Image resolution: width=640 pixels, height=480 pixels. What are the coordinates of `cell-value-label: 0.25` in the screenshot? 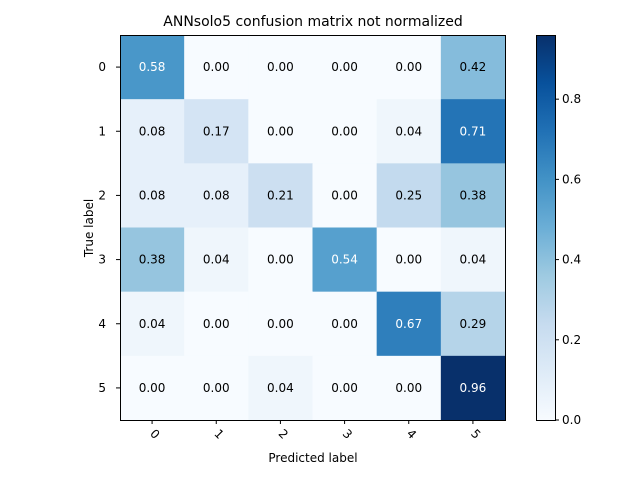 It's located at (408, 195).